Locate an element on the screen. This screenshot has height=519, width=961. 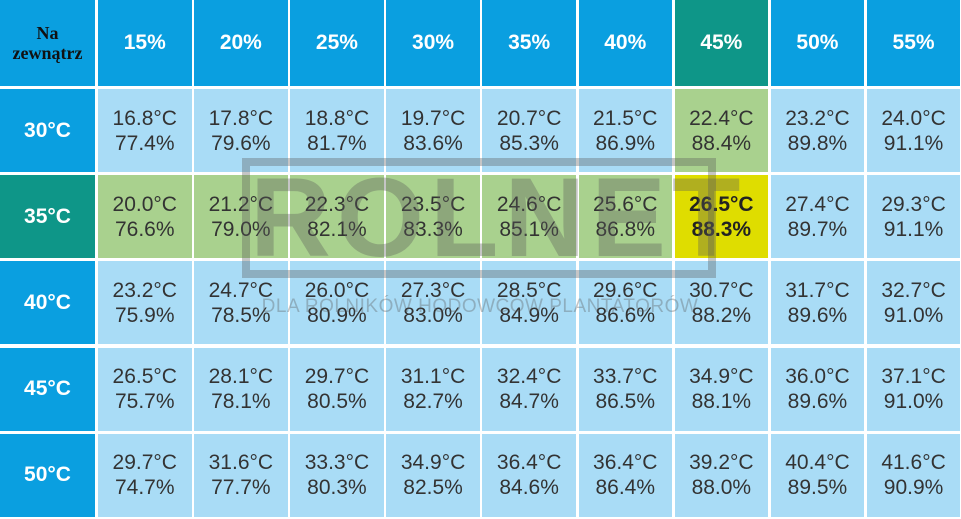
data-cell: 36.4°C 84.6% is located at coordinates (529, 475).